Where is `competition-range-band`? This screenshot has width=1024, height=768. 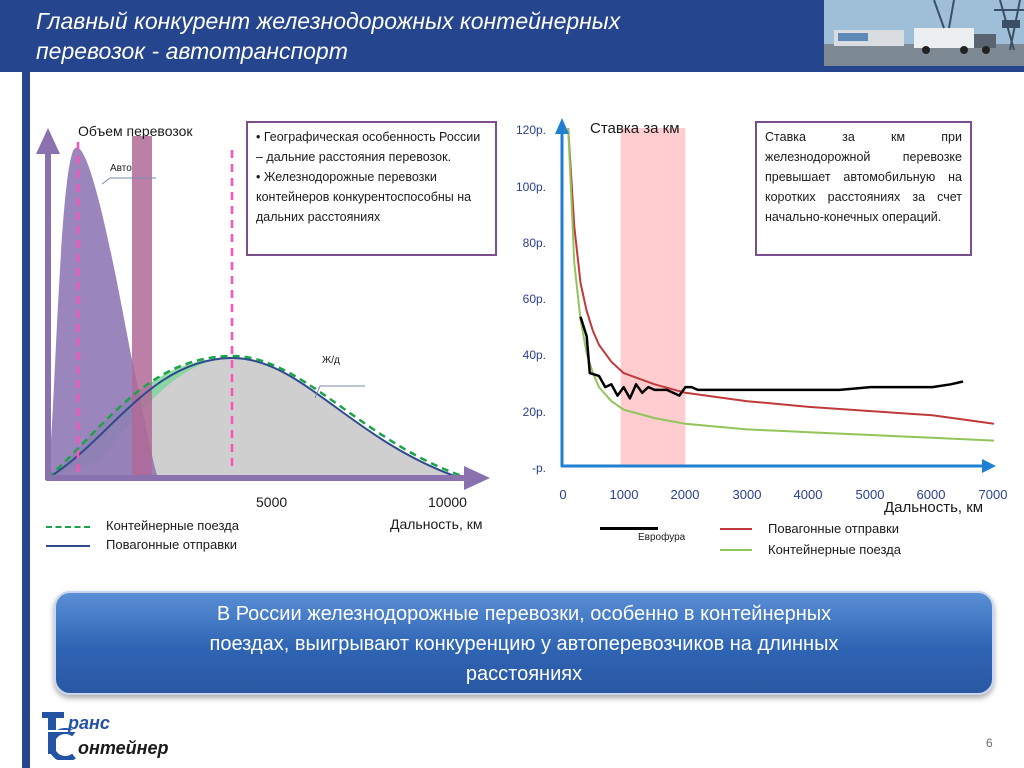
competition-range-band is located at coordinates (653, 297).